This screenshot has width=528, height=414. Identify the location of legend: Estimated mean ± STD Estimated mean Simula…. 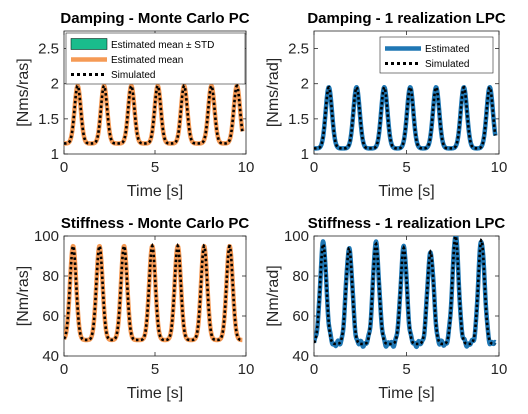
(155, 58).